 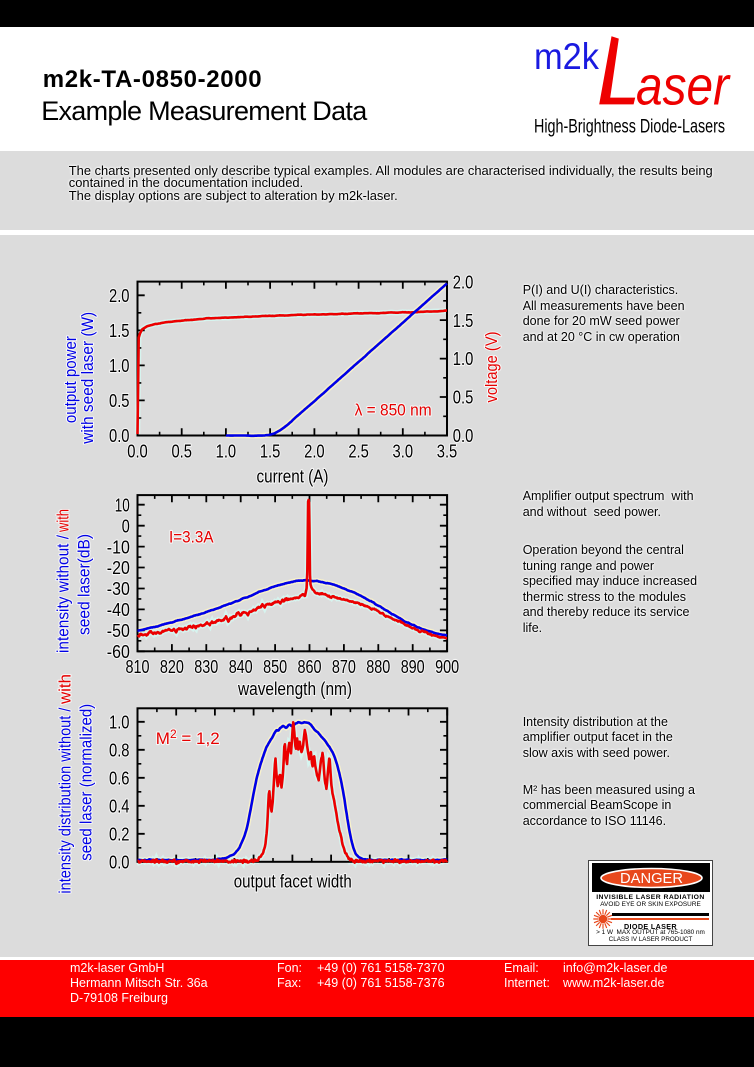 I want to click on svg-text: m2k, so click(x=566, y=56).